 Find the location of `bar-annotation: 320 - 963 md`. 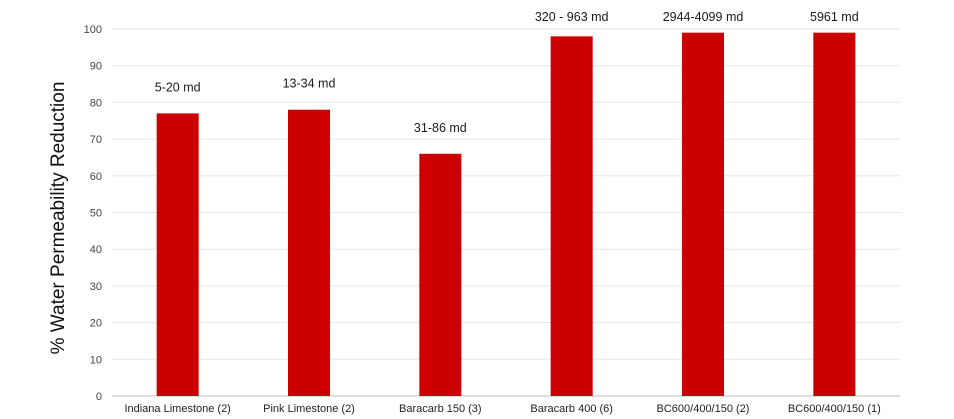

bar-annotation: 320 - 963 md is located at coordinates (572, 17).